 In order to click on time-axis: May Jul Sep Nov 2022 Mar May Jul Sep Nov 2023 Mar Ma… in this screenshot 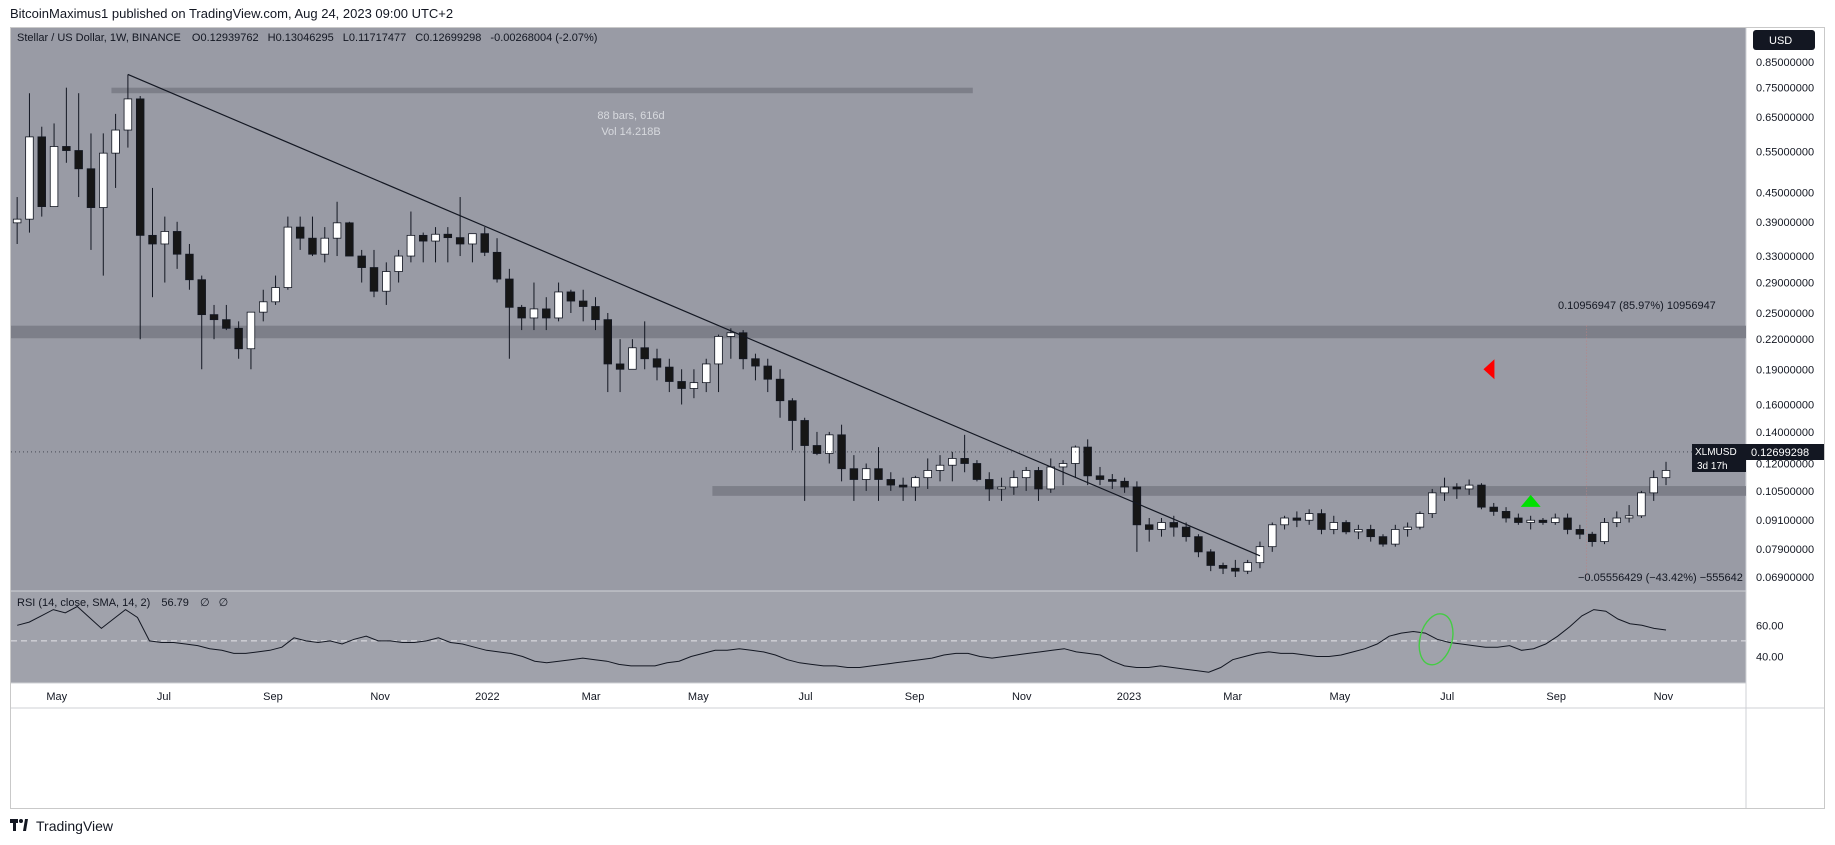, I will do `click(859, 697)`.